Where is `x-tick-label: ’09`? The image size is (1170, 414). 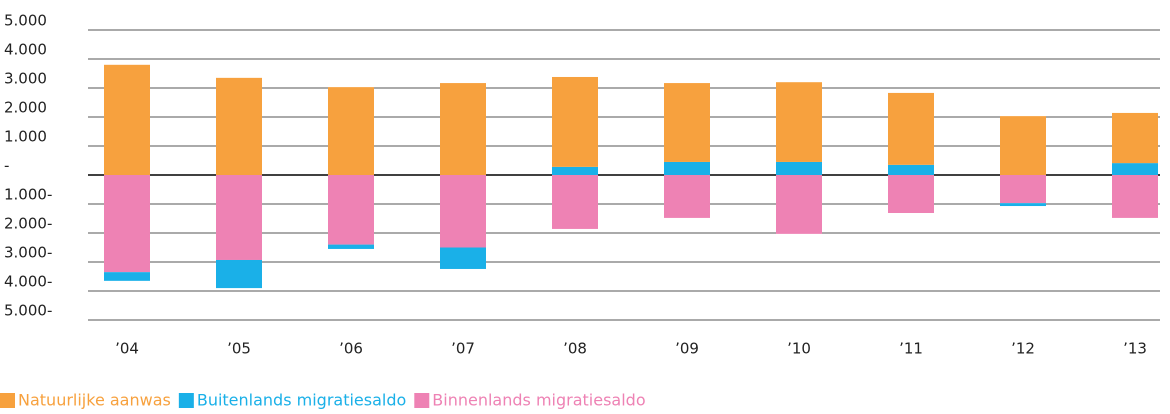
x-tick-label: ’09 is located at coordinates (687, 349).